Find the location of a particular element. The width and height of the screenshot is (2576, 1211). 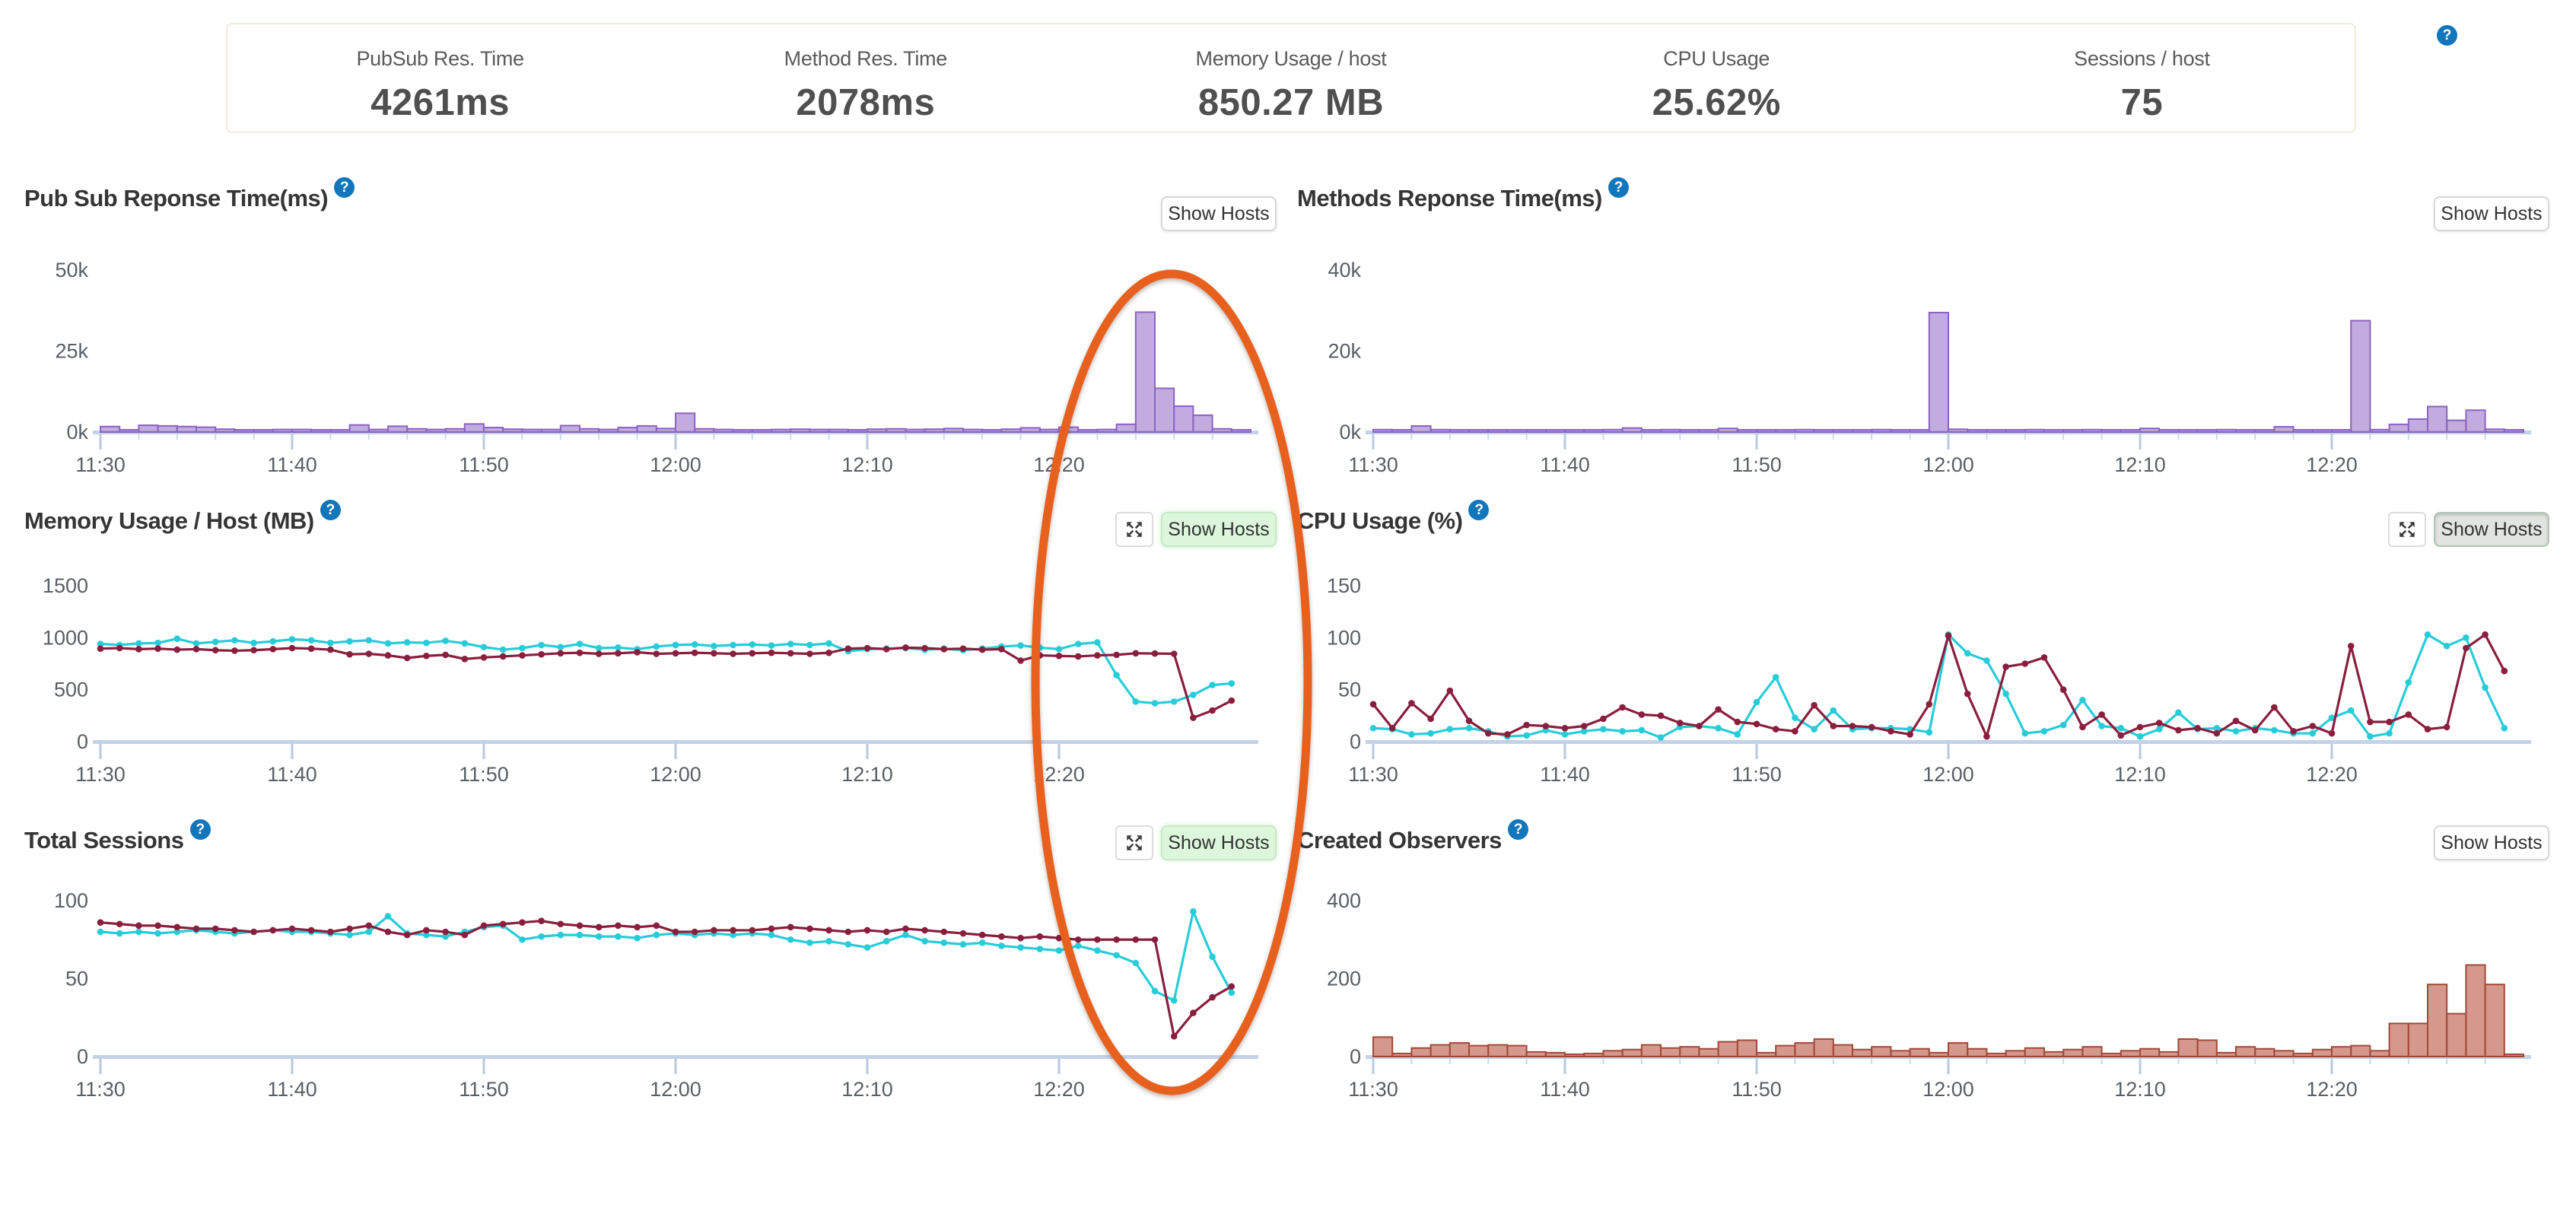

stat-label: Sessions / host is located at coordinates (2142, 58).